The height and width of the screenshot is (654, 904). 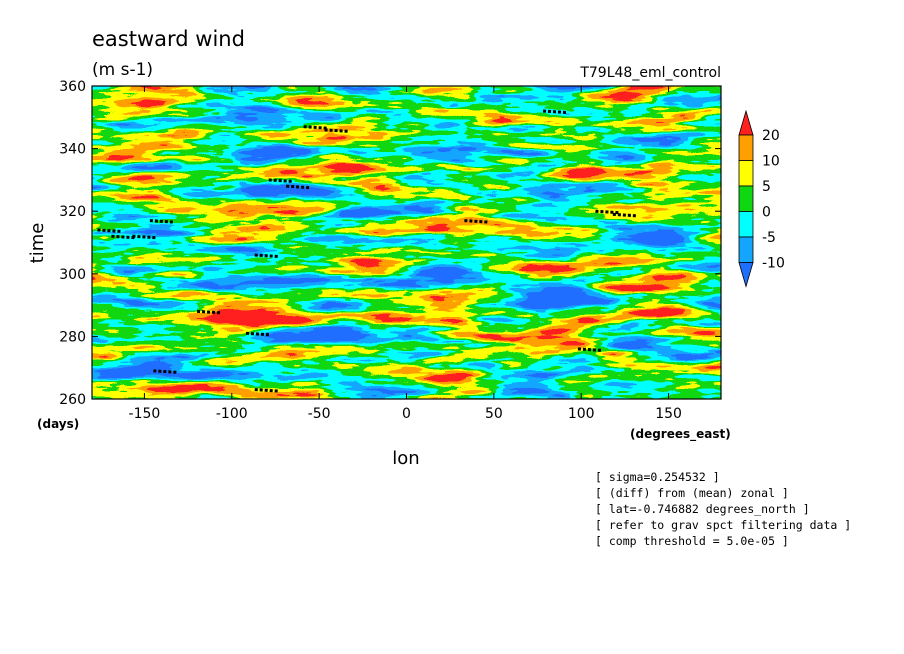 I want to click on x-tick-label: 150, so click(x=668, y=414).